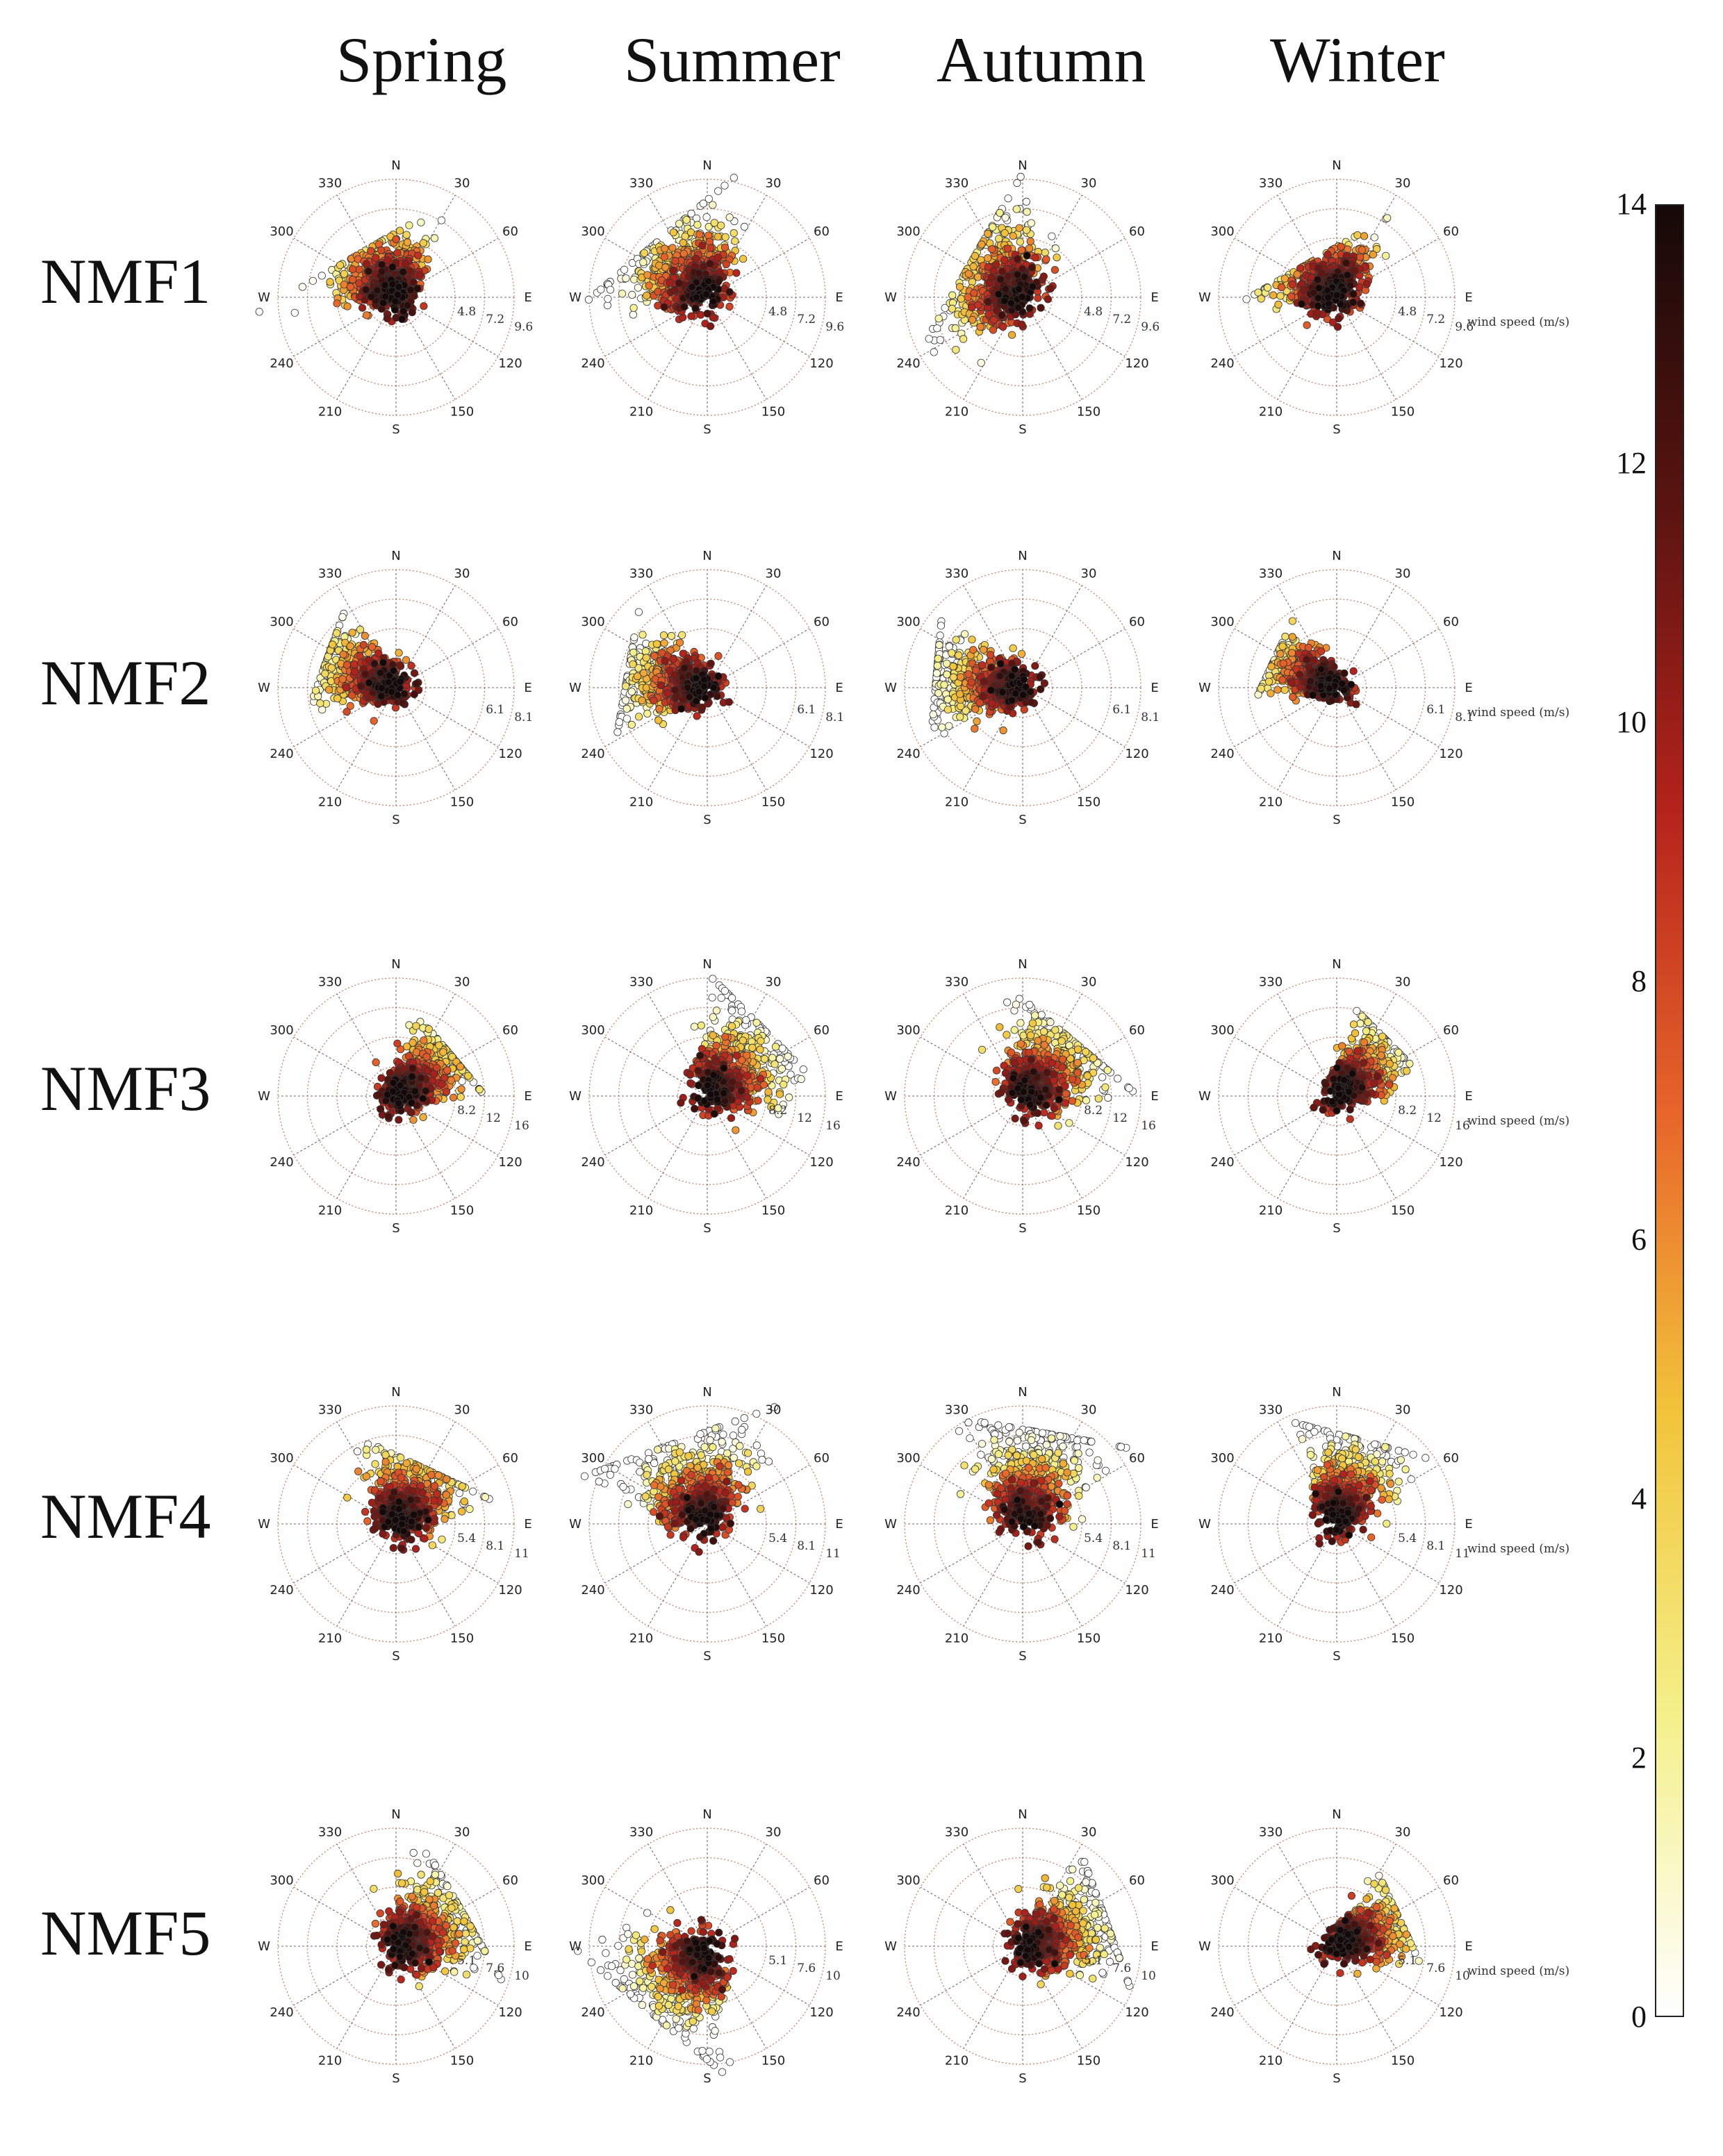 This screenshot has height=2156, width=1723. What do you see at coordinates (821, 363) in the screenshot?
I see `compass-label: 120` at bounding box center [821, 363].